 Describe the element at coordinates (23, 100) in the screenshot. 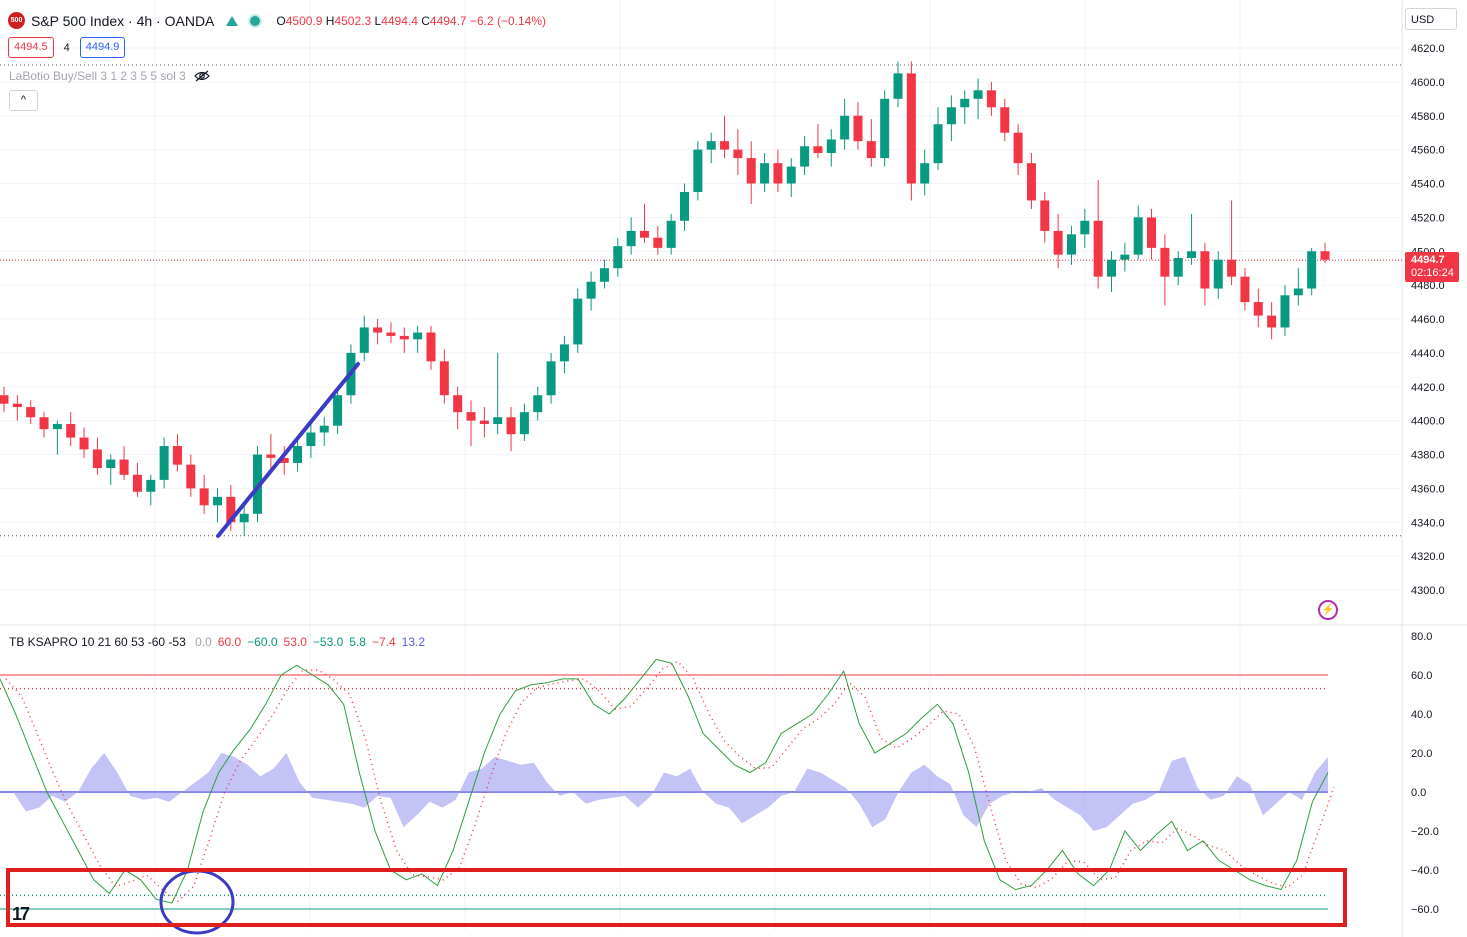

I see `collapse-legend-button: ^` at that location.